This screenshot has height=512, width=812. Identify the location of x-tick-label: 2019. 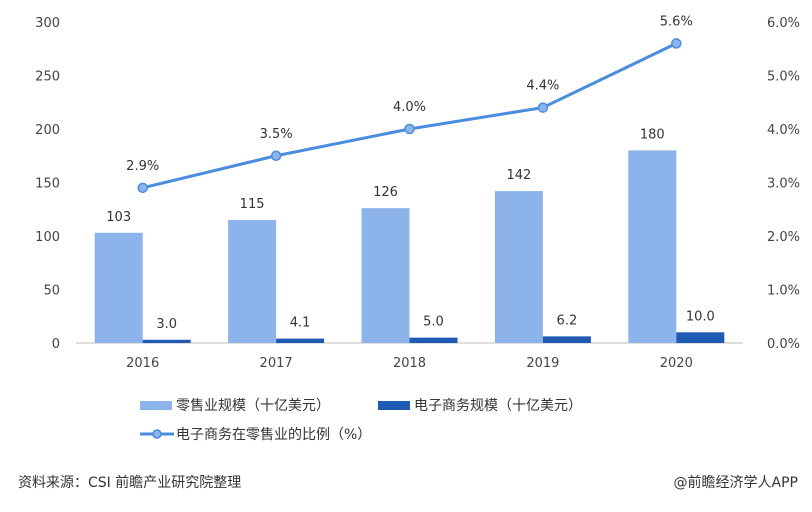
(542, 363).